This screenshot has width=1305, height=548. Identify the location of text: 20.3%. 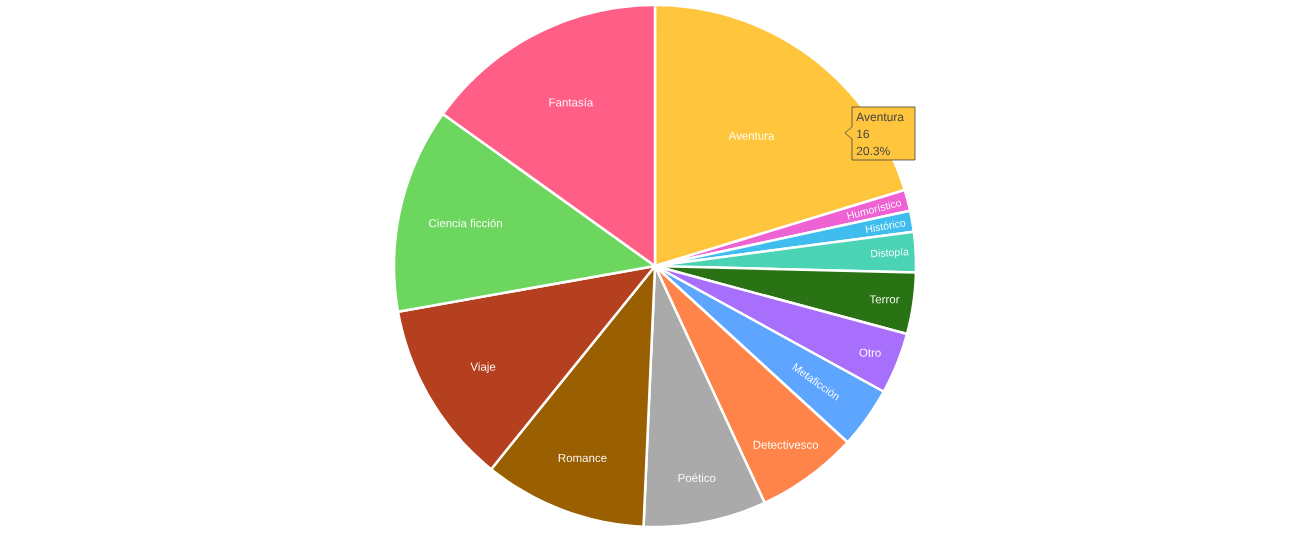
(873, 151).